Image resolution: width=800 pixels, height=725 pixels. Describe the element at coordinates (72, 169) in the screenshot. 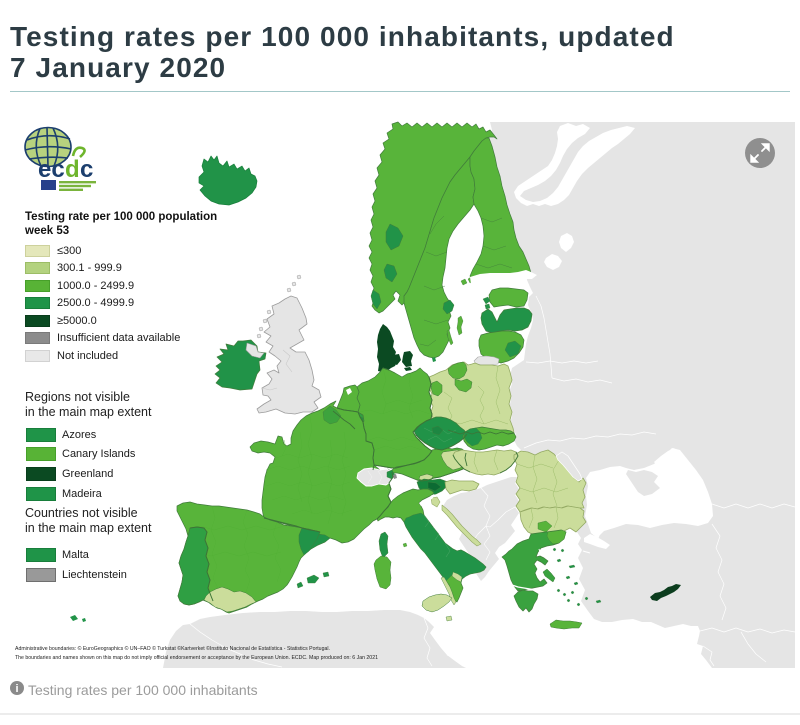

I see `svg-text: d` at that location.